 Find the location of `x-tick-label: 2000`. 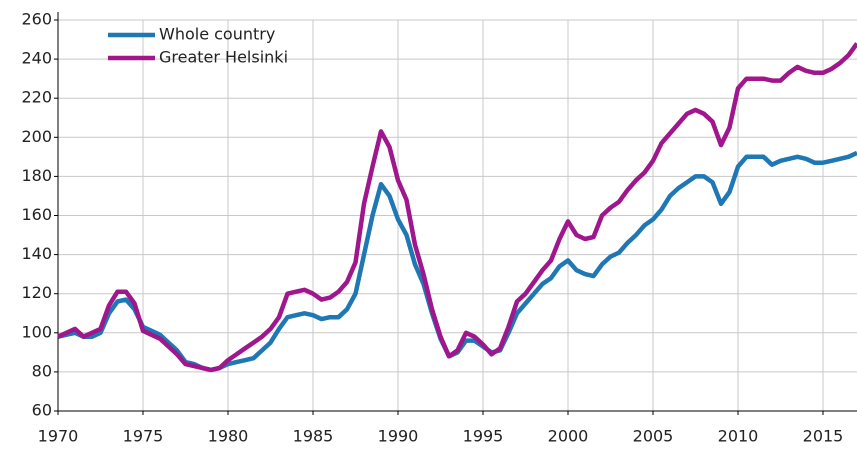

x-tick-label: 2000 is located at coordinates (568, 436).